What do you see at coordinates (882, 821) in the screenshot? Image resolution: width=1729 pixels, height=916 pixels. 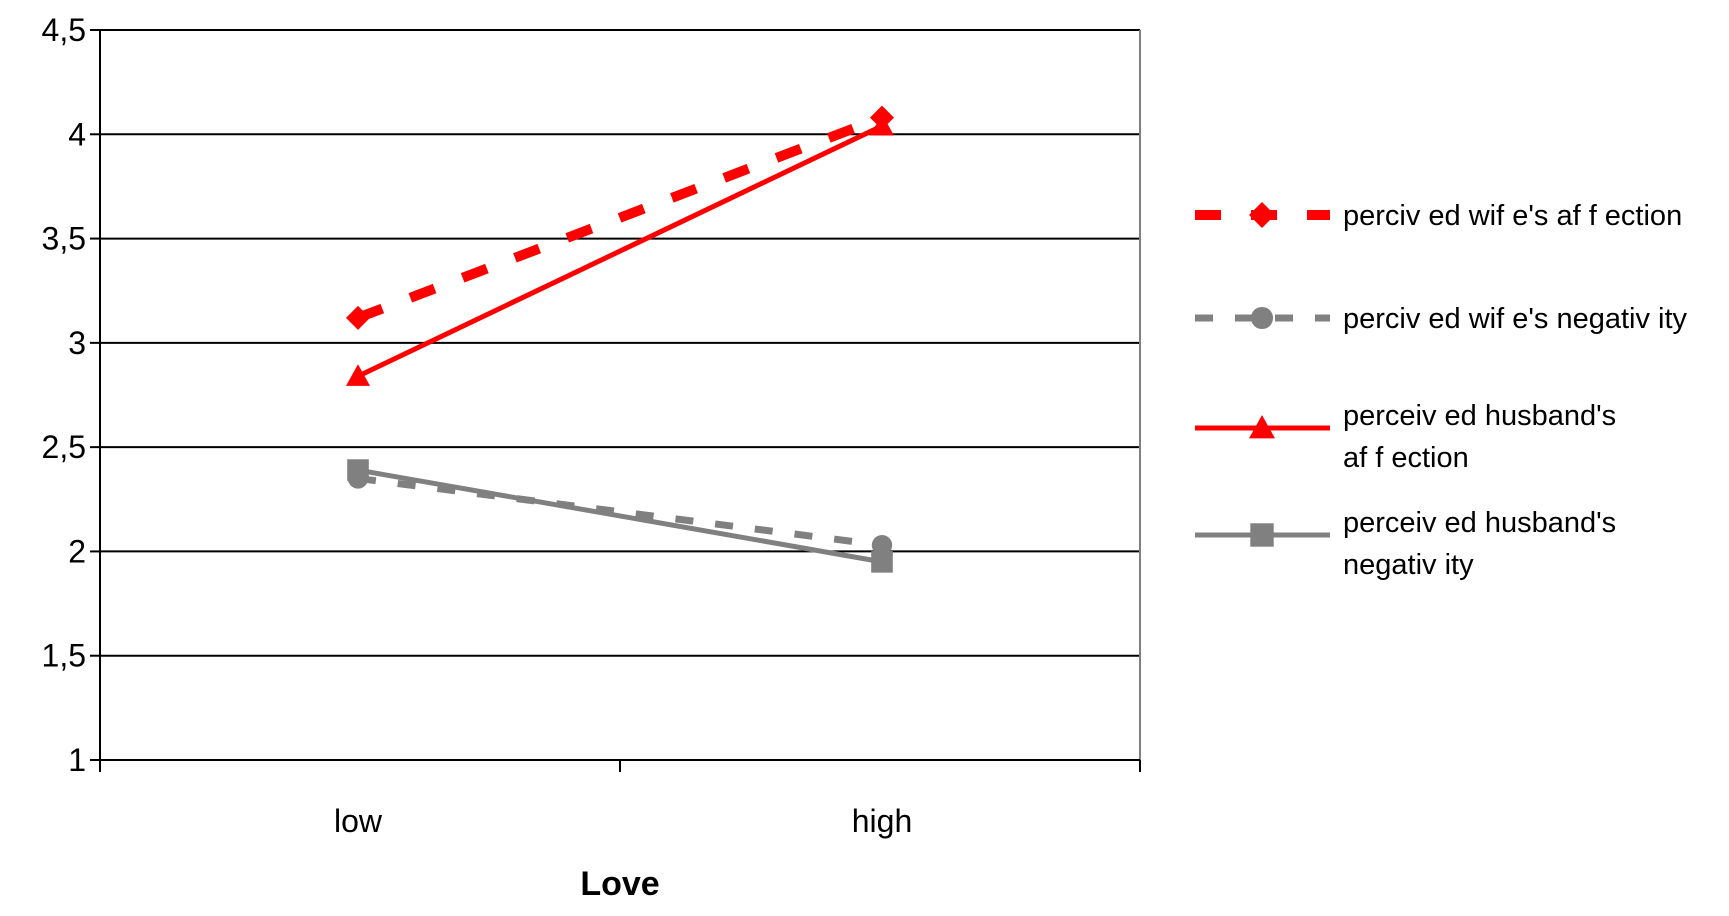 I see `x-tick-label: high` at bounding box center [882, 821].